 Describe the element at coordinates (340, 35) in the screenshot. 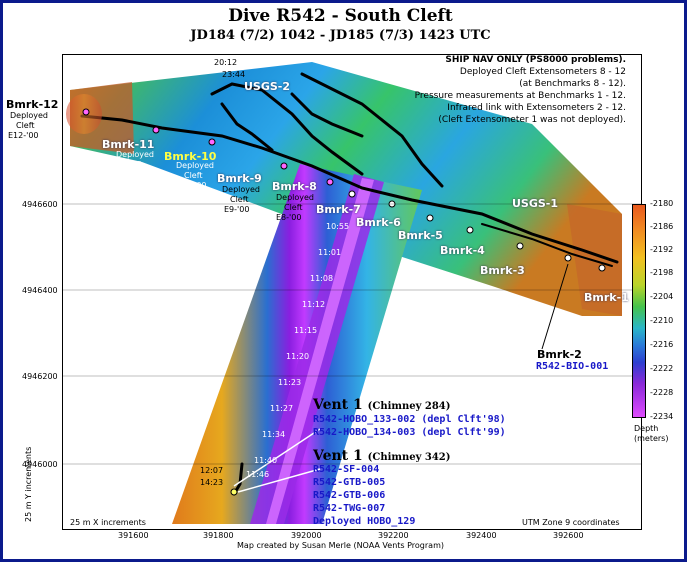

I see `map-subtitle: JD184 (7/2) 1042 - JD185 (7/3) 1423 UTC` at that location.